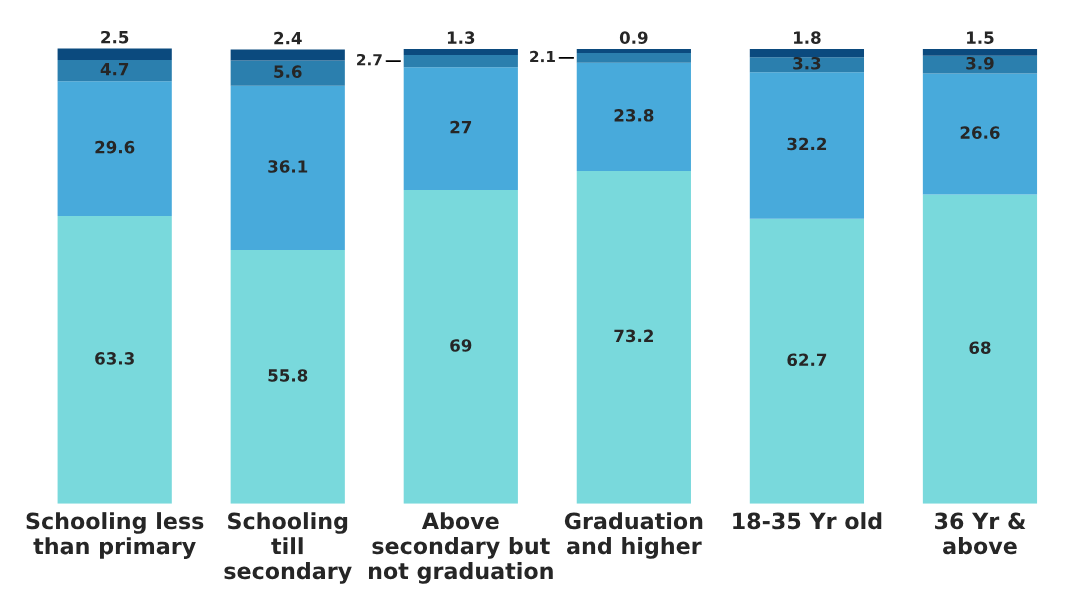 The width and height of the screenshot is (1086, 607). I want to click on data-label: 5.6, so click(288, 71).